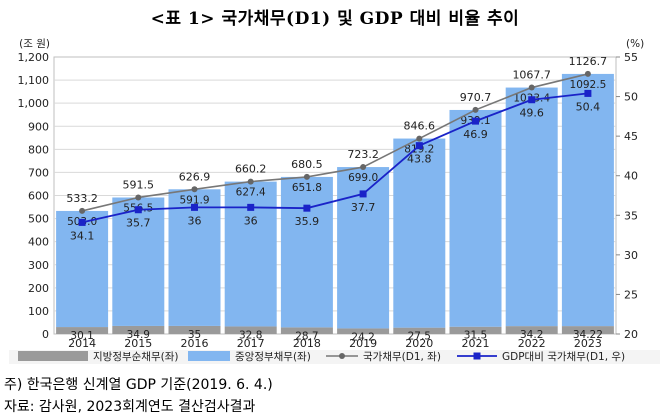 The image size is (670, 419). Describe the element at coordinates (81, 336) in the screenshot. I see `bar-label-local: 30.1` at that location.